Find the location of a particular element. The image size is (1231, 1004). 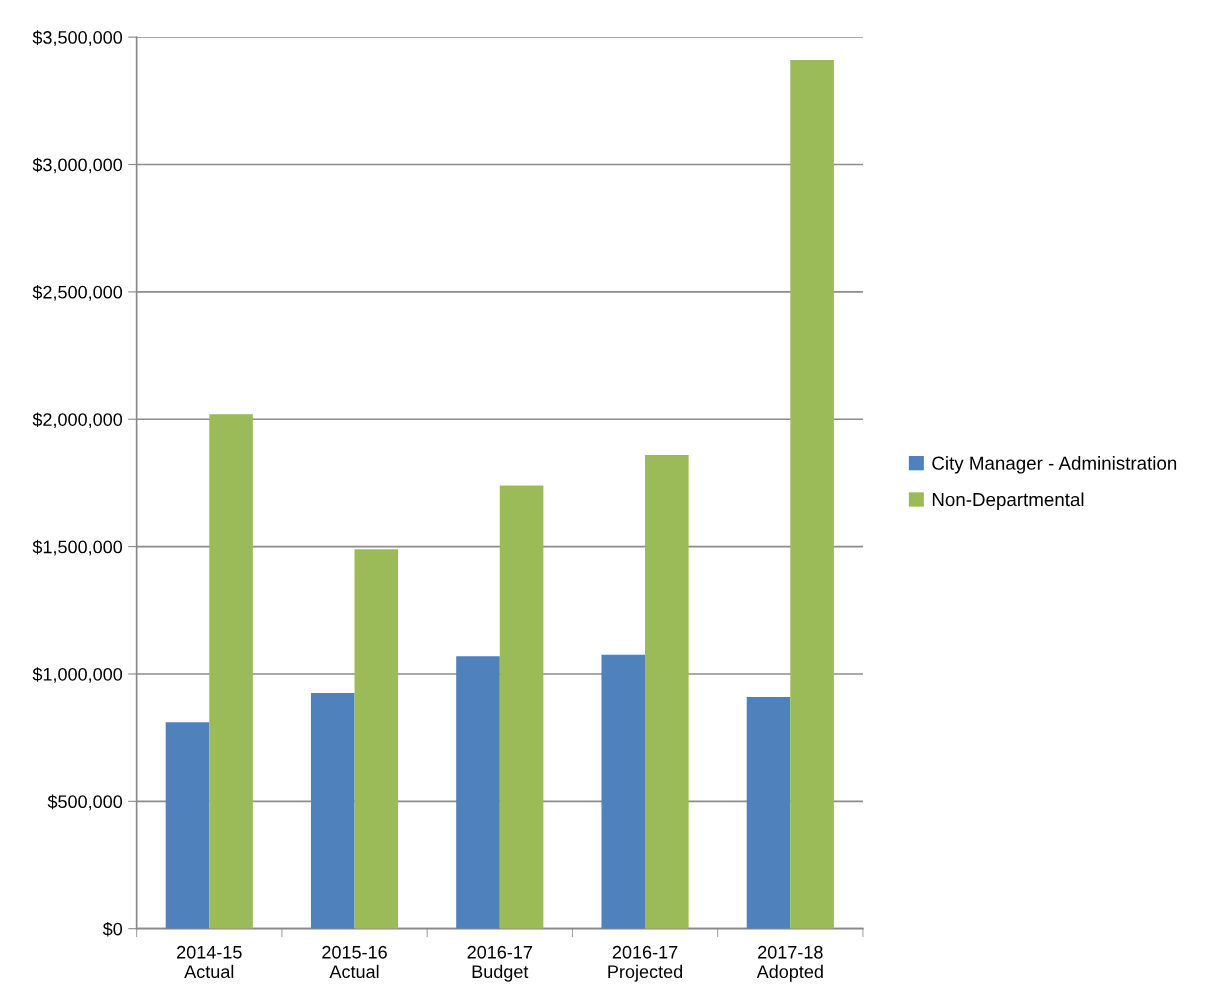

y-tick-label: $1,500,000 is located at coordinates (77, 547).